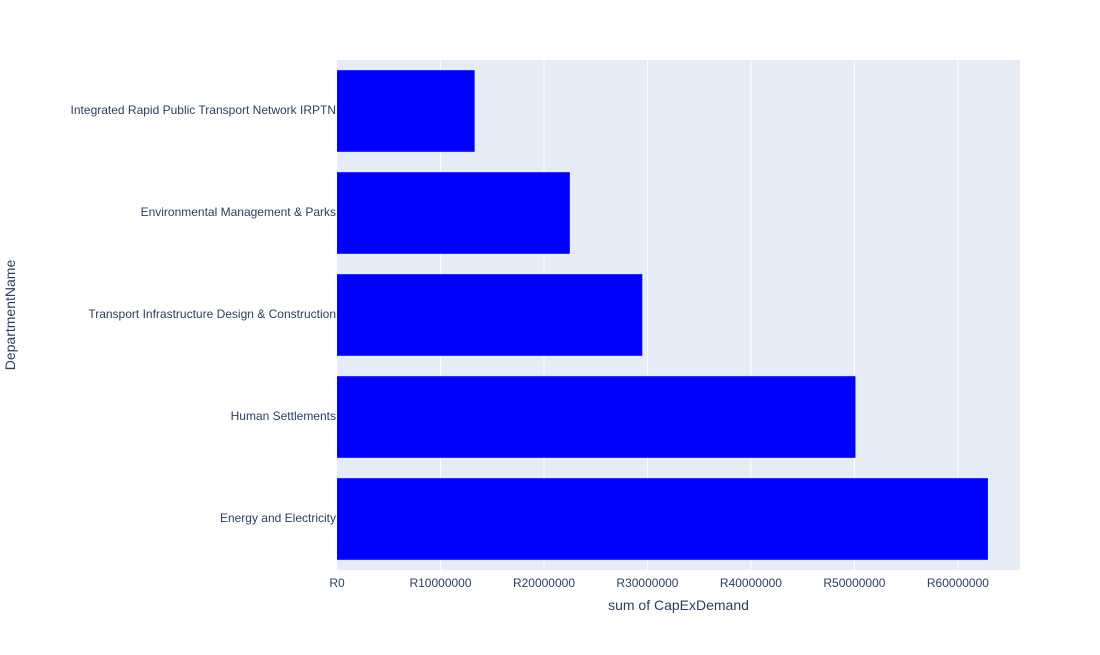 This screenshot has width=1100, height=655. What do you see at coordinates (337, 583) in the screenshot?
I see `x-tick-label: R0` at bounding box center [337, 583].